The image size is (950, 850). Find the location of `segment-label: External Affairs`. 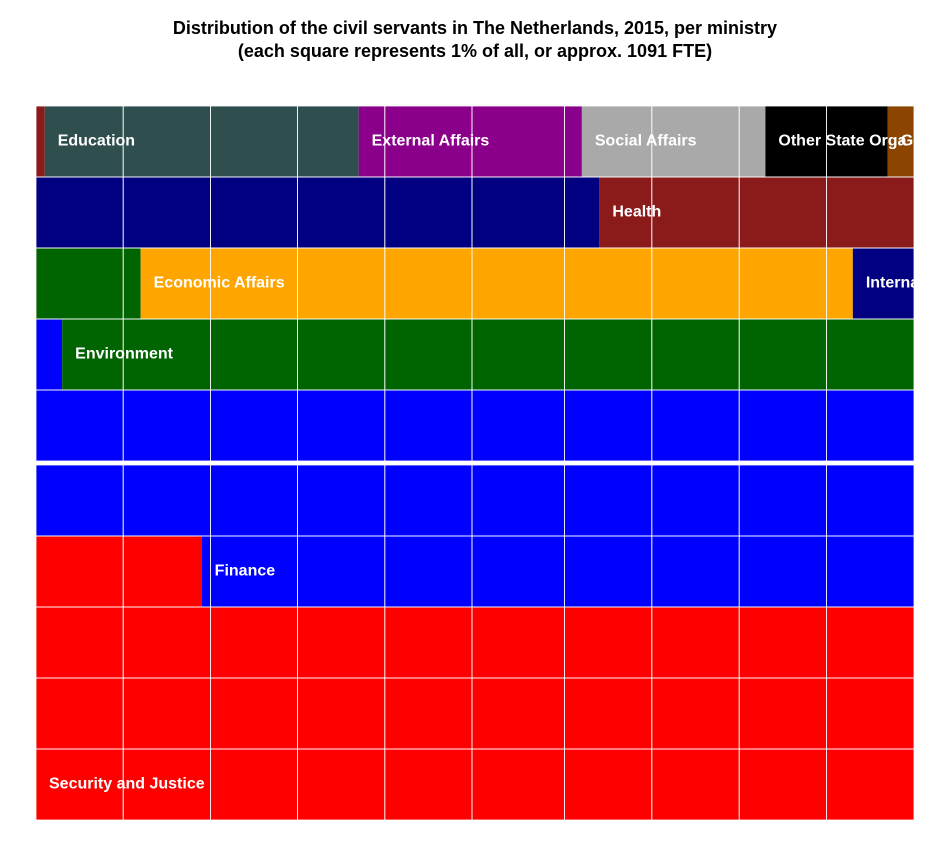

segment-label: External Affairs is located at coordinates (431, 141).